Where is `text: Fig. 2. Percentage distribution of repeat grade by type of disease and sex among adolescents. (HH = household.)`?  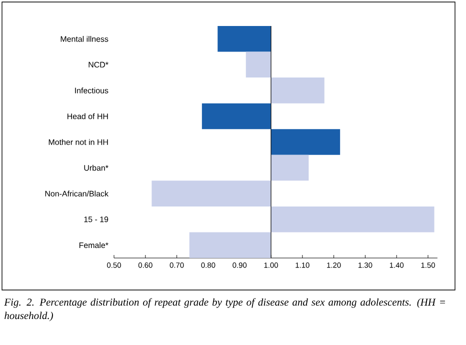
text: Fig. 2. Percentage distribution of repeat grade by type of disease and sex among adolescents. (HH = household.) is located at coordinates (224, 310).